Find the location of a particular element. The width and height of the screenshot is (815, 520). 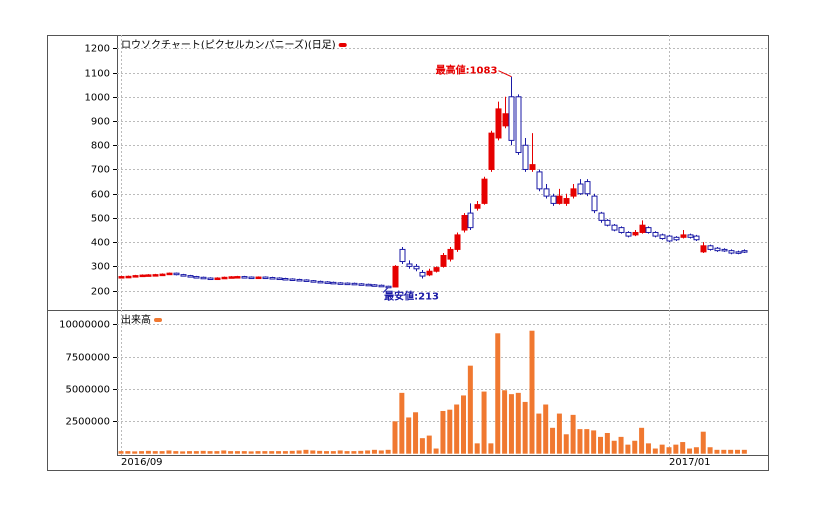

x-tick-label: 2017/01 is located at coordinates (690, 462).